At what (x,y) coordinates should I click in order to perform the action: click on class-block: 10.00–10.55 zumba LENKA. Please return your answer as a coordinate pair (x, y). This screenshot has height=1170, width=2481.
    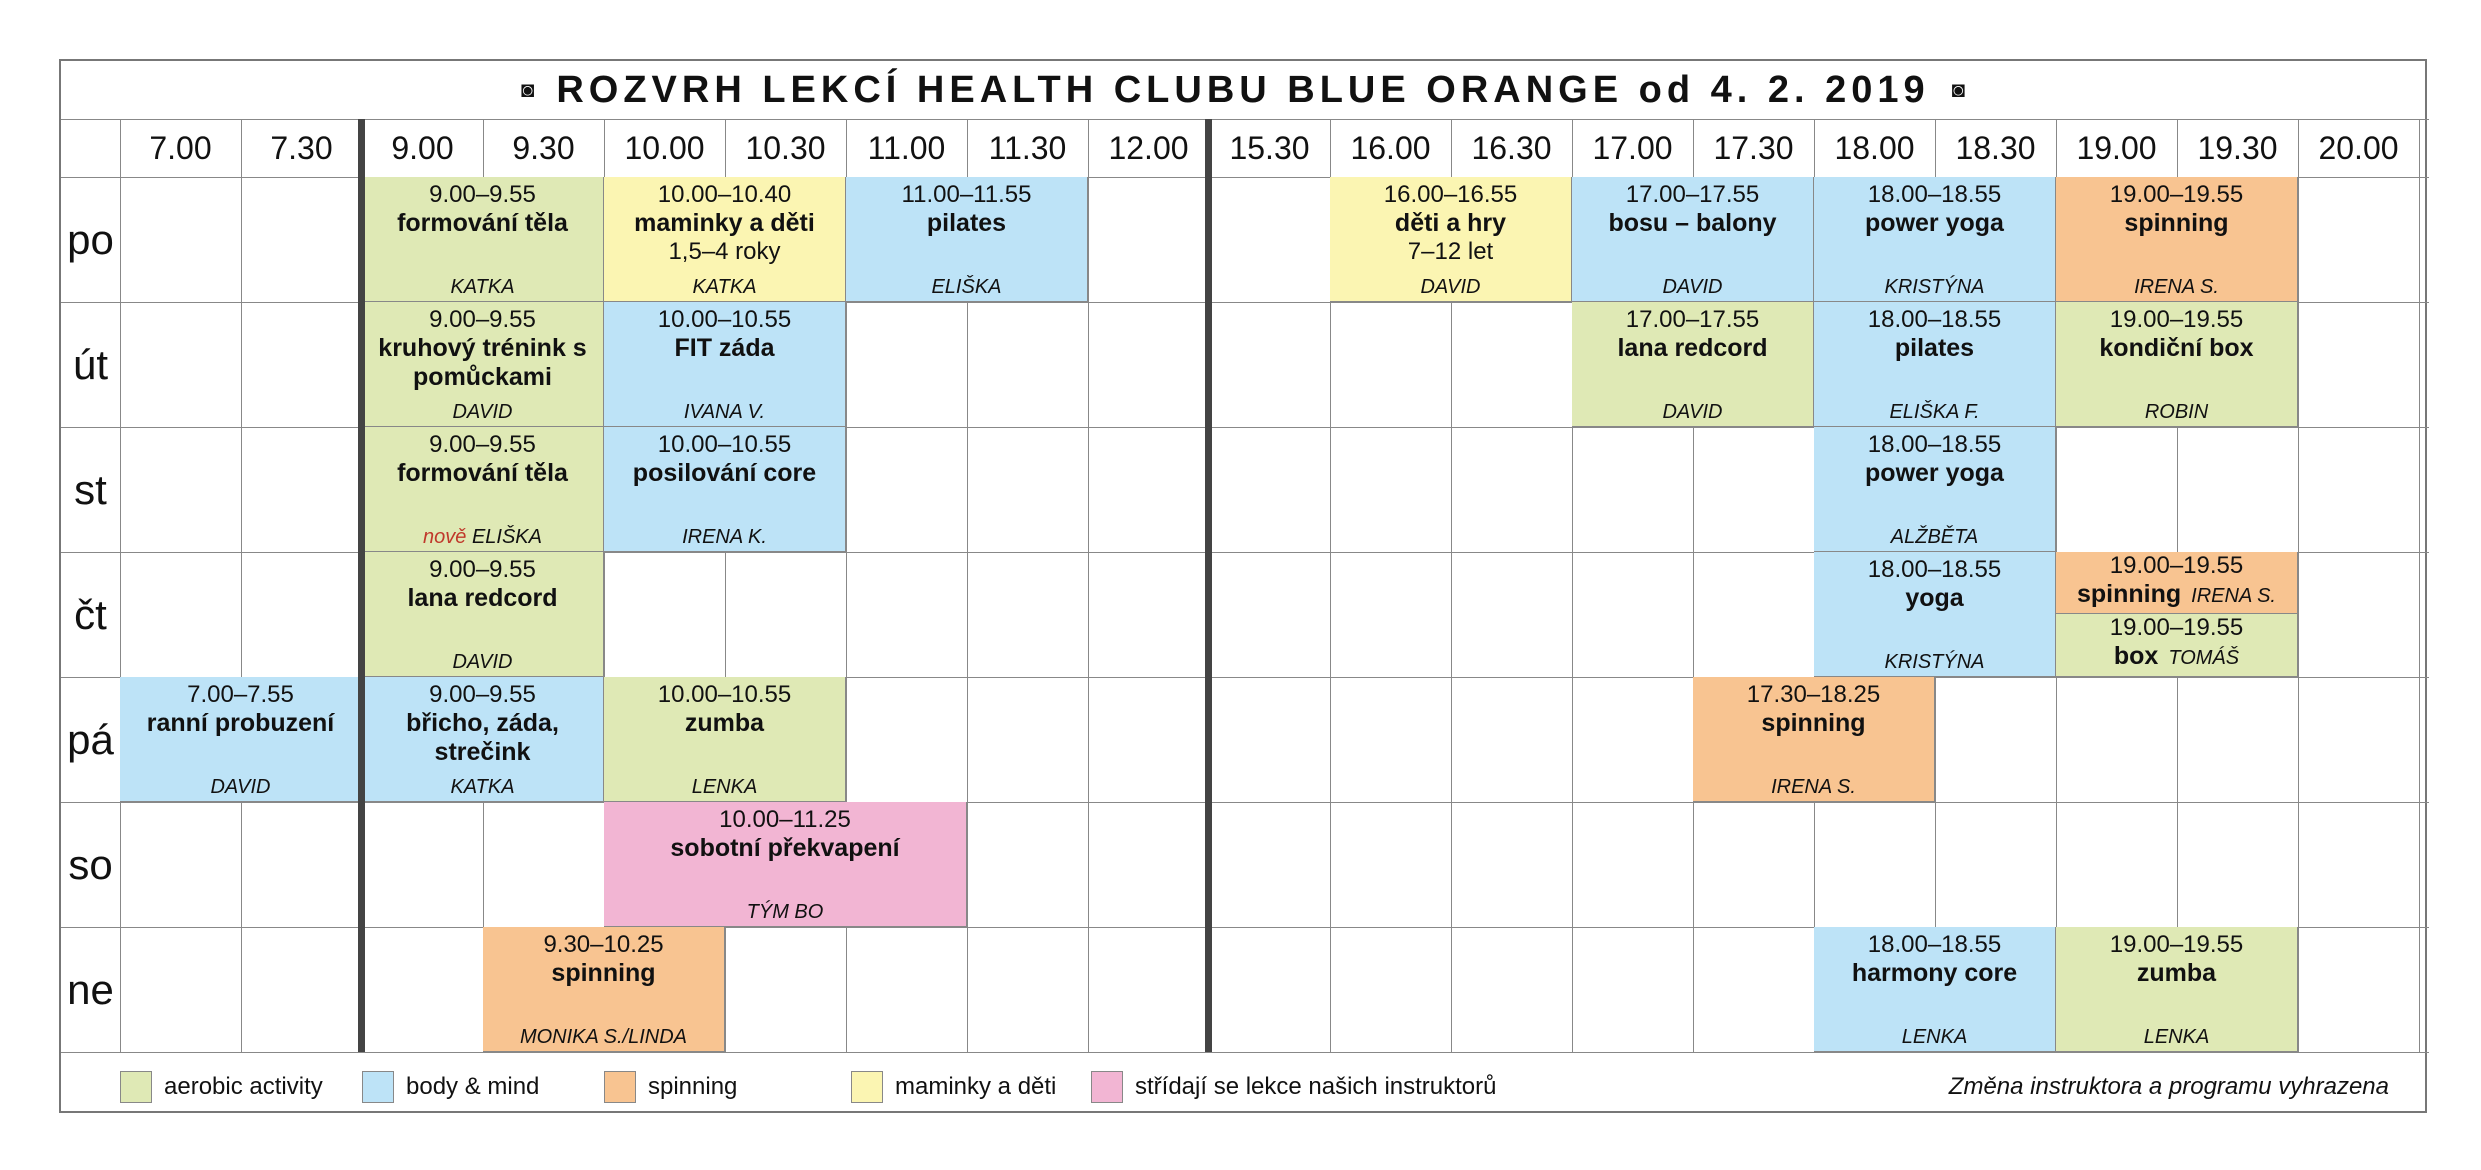
    Looking at the image, I should click on (725, 739).